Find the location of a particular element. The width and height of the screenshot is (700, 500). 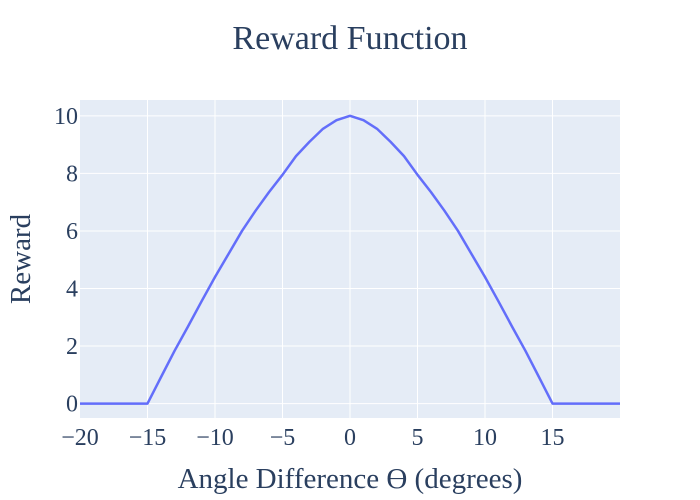

x-tick-label: 0 is located at coordinates (350, 438).